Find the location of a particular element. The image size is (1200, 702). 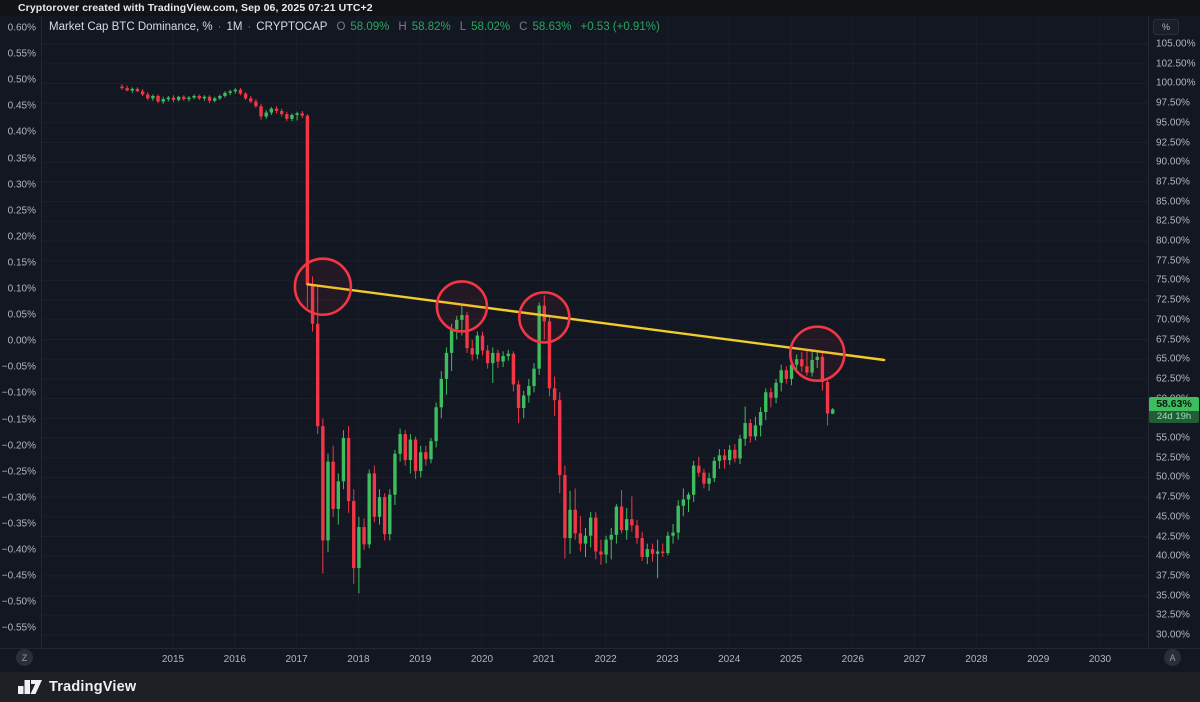

tradingview-logo-icon is located at coordinates (30, 687).